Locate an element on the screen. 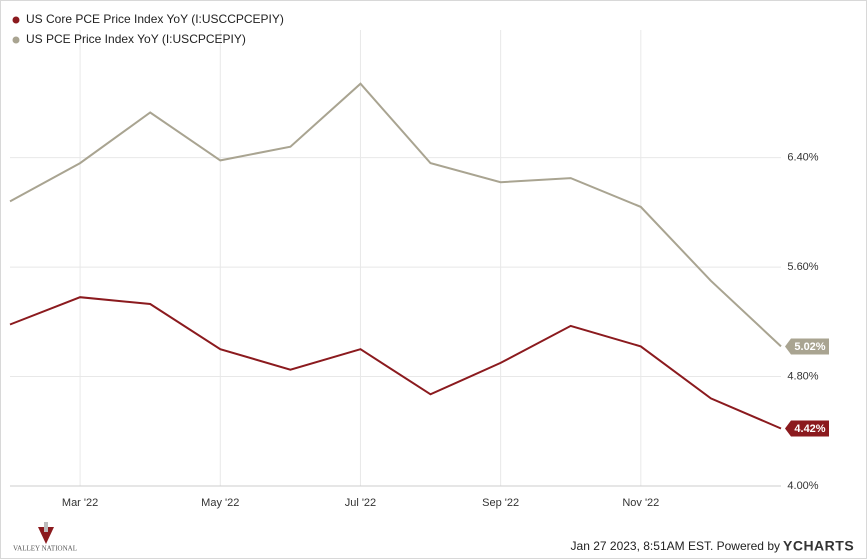 This screenshot has width=867, height=559. y-tick-label: 5.60% is located at coordinates (802, 267).